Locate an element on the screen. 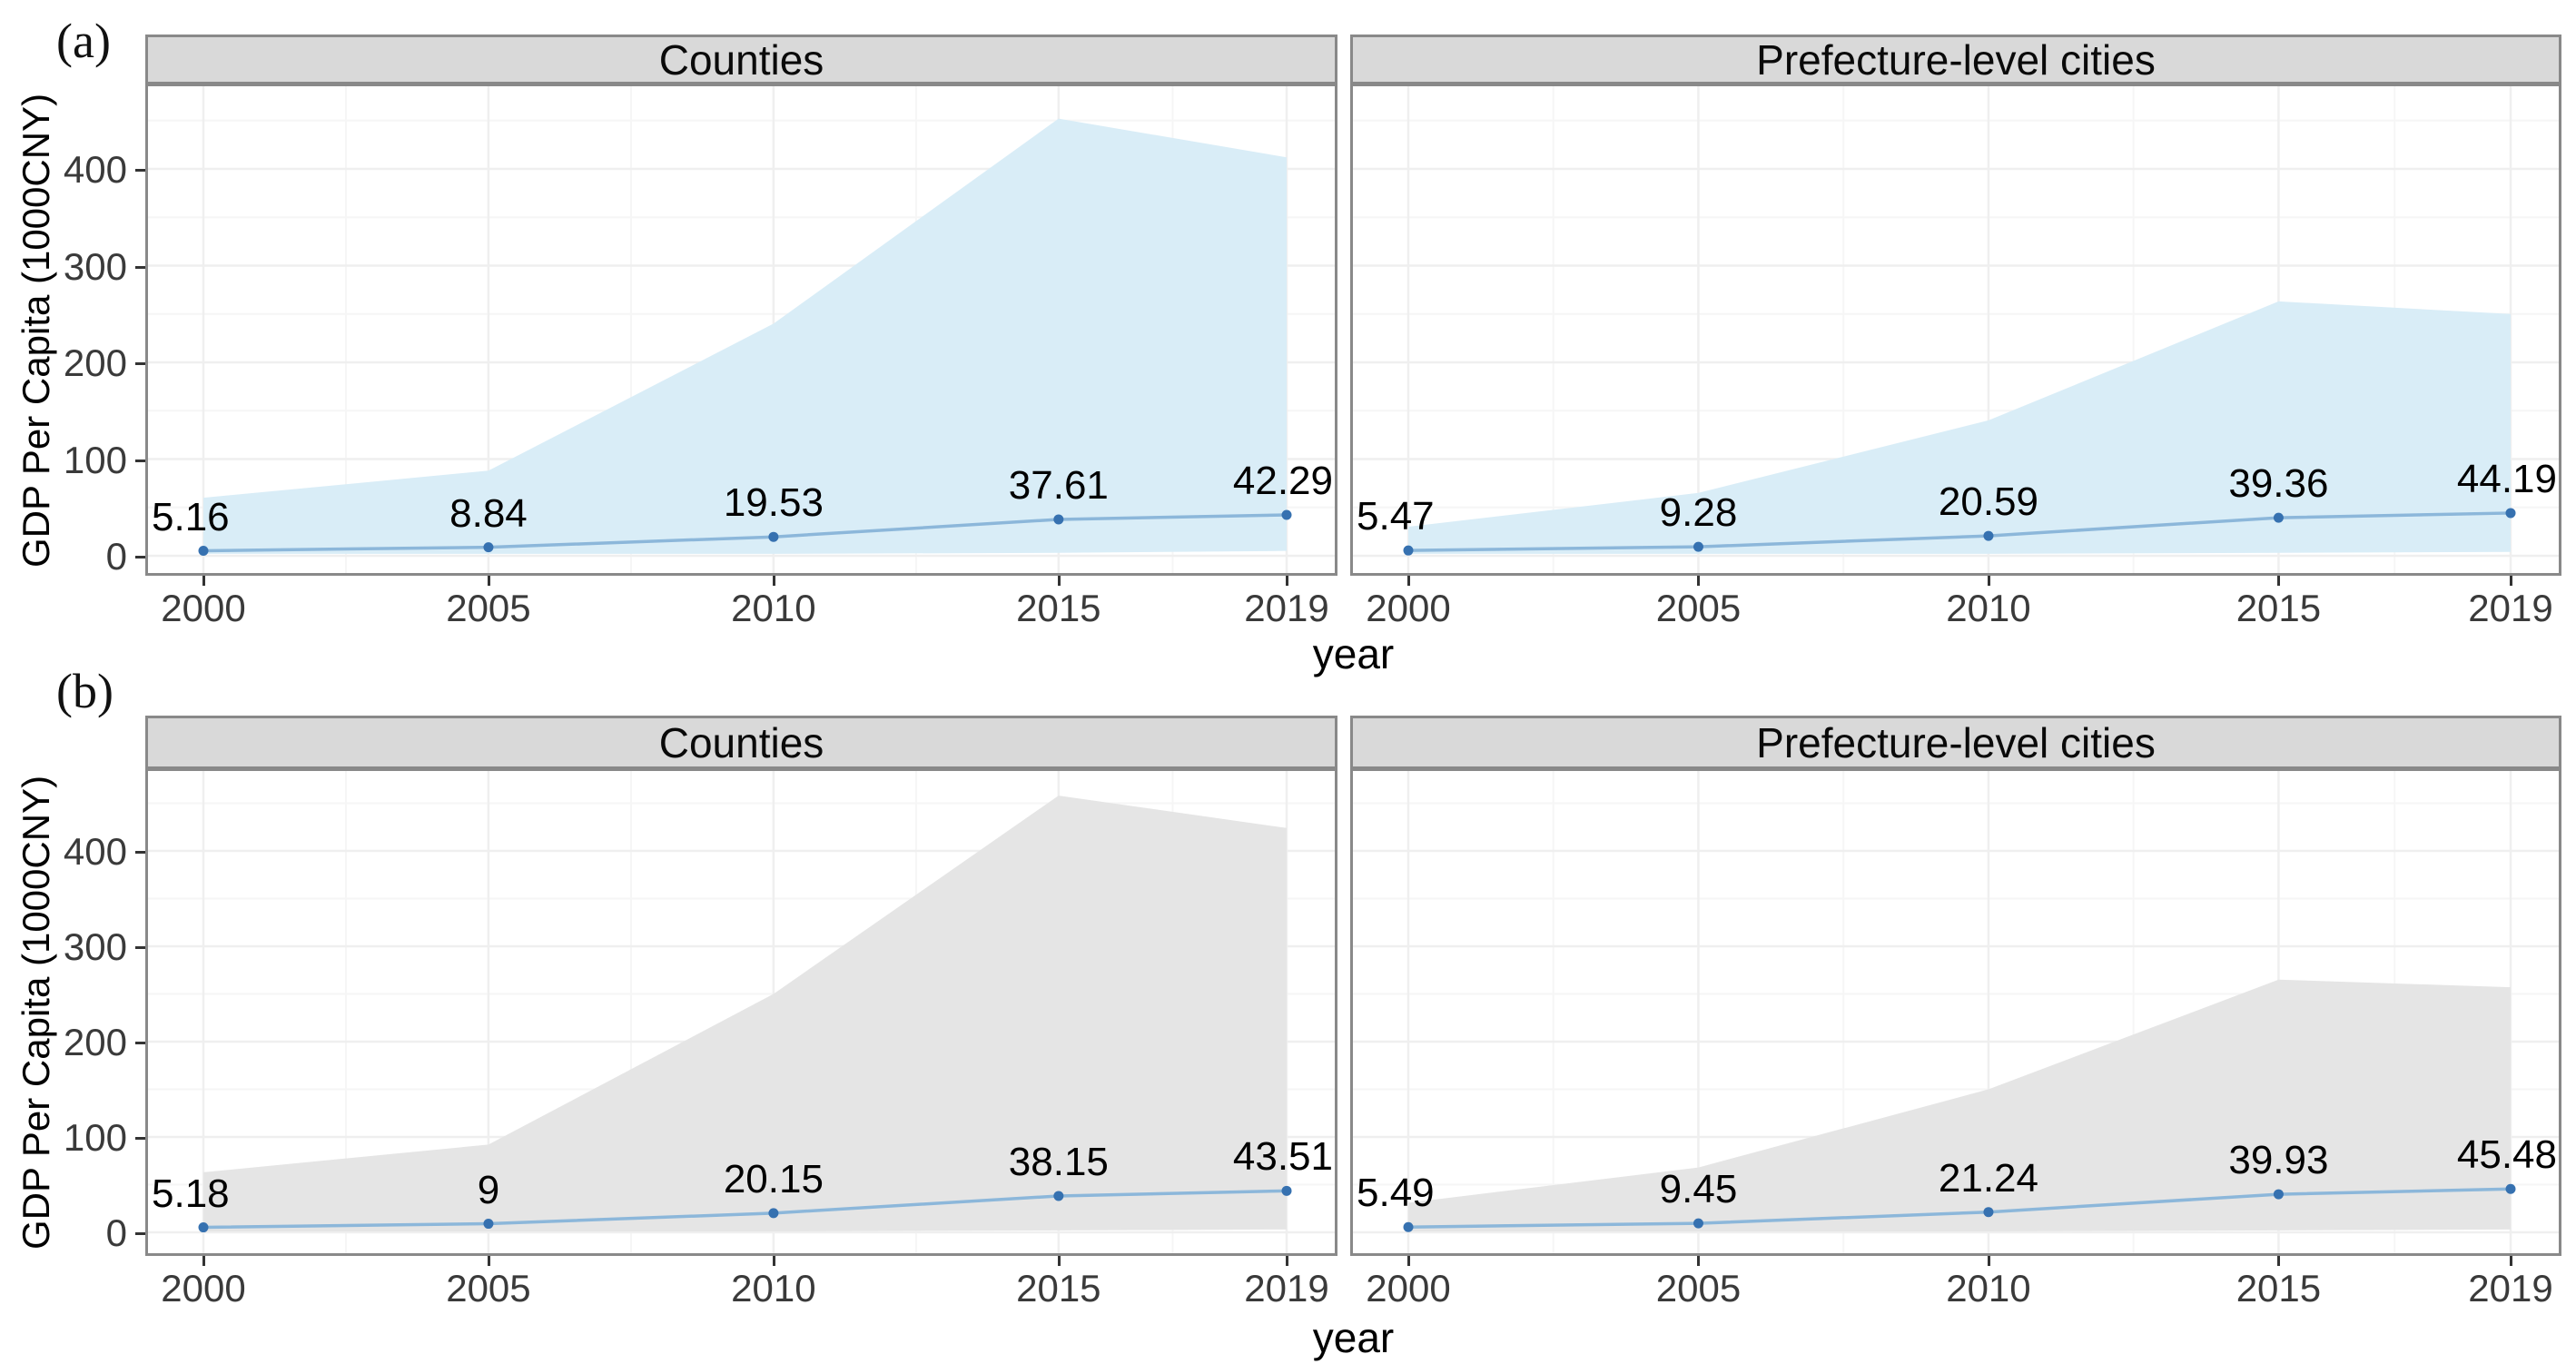 This screenshot has width=2576, height=1364. panel-a-tag: (a) is located at coordinates (83, 41).